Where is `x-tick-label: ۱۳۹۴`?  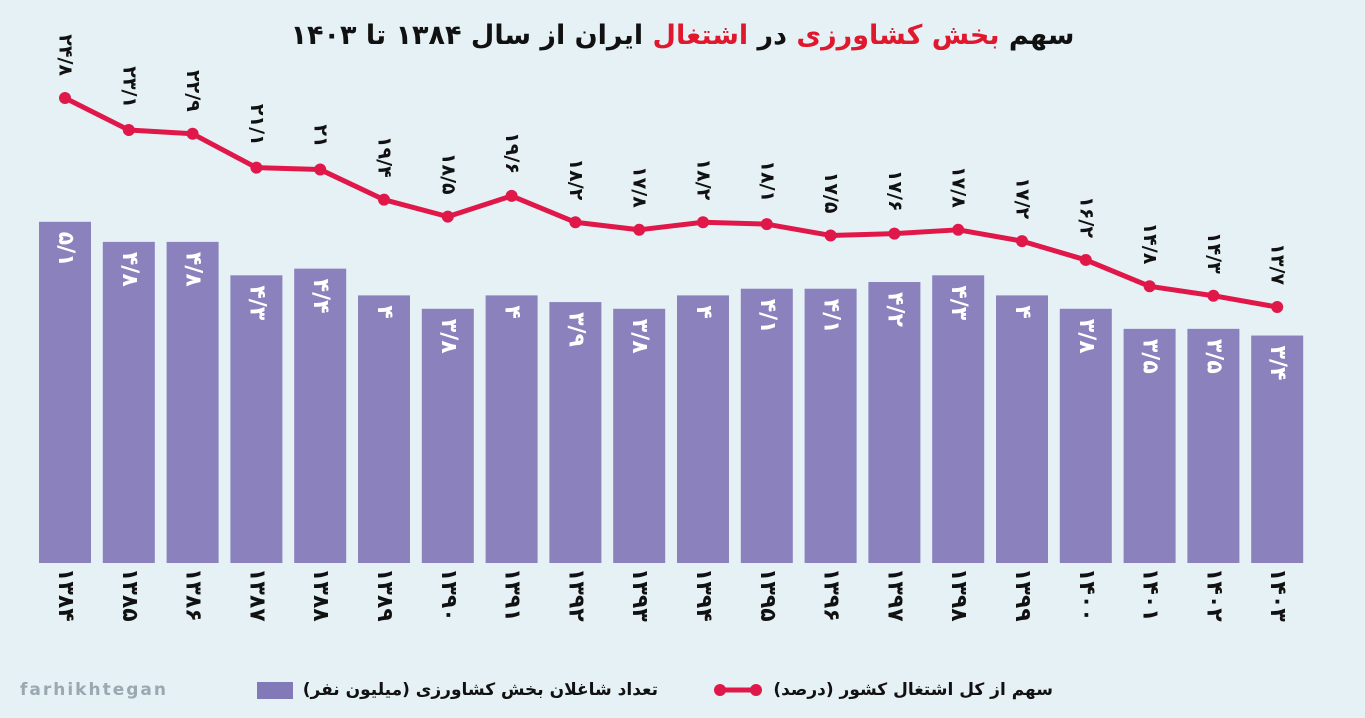 x-tick-label: ۱۳۹۴ is located at coordinates (703, 595).